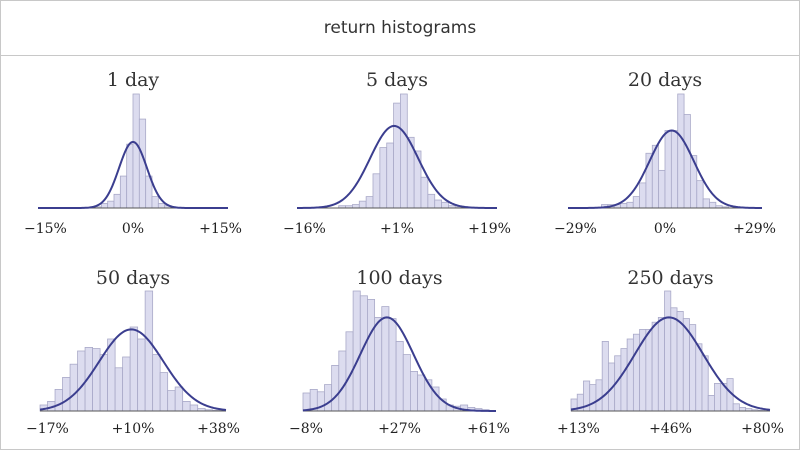  Describe the element at coordinates (754, 229) in the screenshot. I see `tick-label: +29%` at that location.